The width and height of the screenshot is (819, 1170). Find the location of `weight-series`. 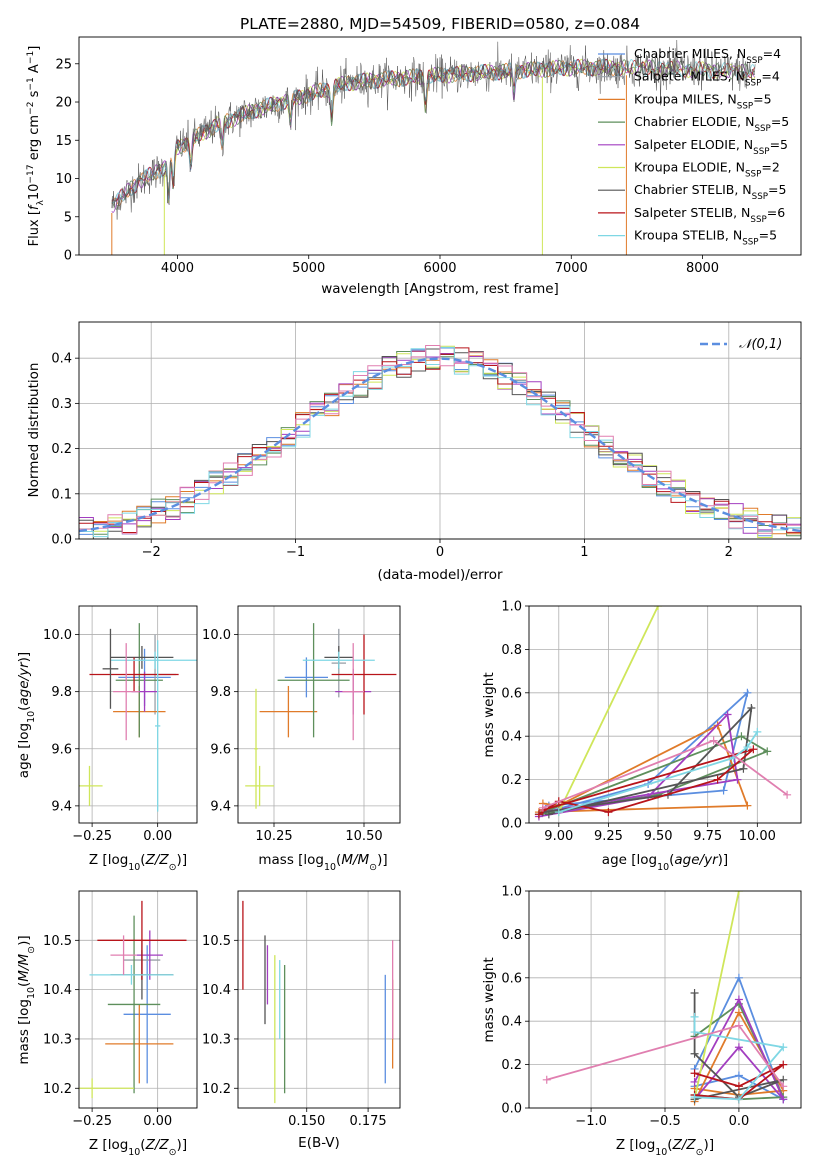

weight-series is located at coordinates (658, 772).